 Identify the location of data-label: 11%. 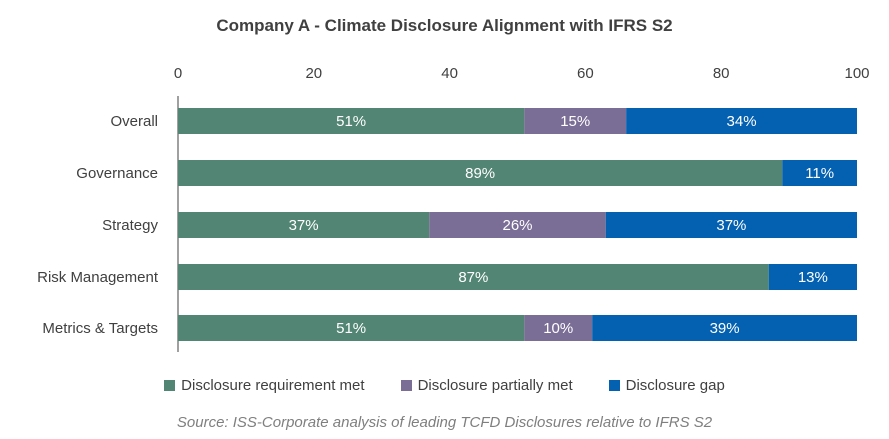
(819, 173).